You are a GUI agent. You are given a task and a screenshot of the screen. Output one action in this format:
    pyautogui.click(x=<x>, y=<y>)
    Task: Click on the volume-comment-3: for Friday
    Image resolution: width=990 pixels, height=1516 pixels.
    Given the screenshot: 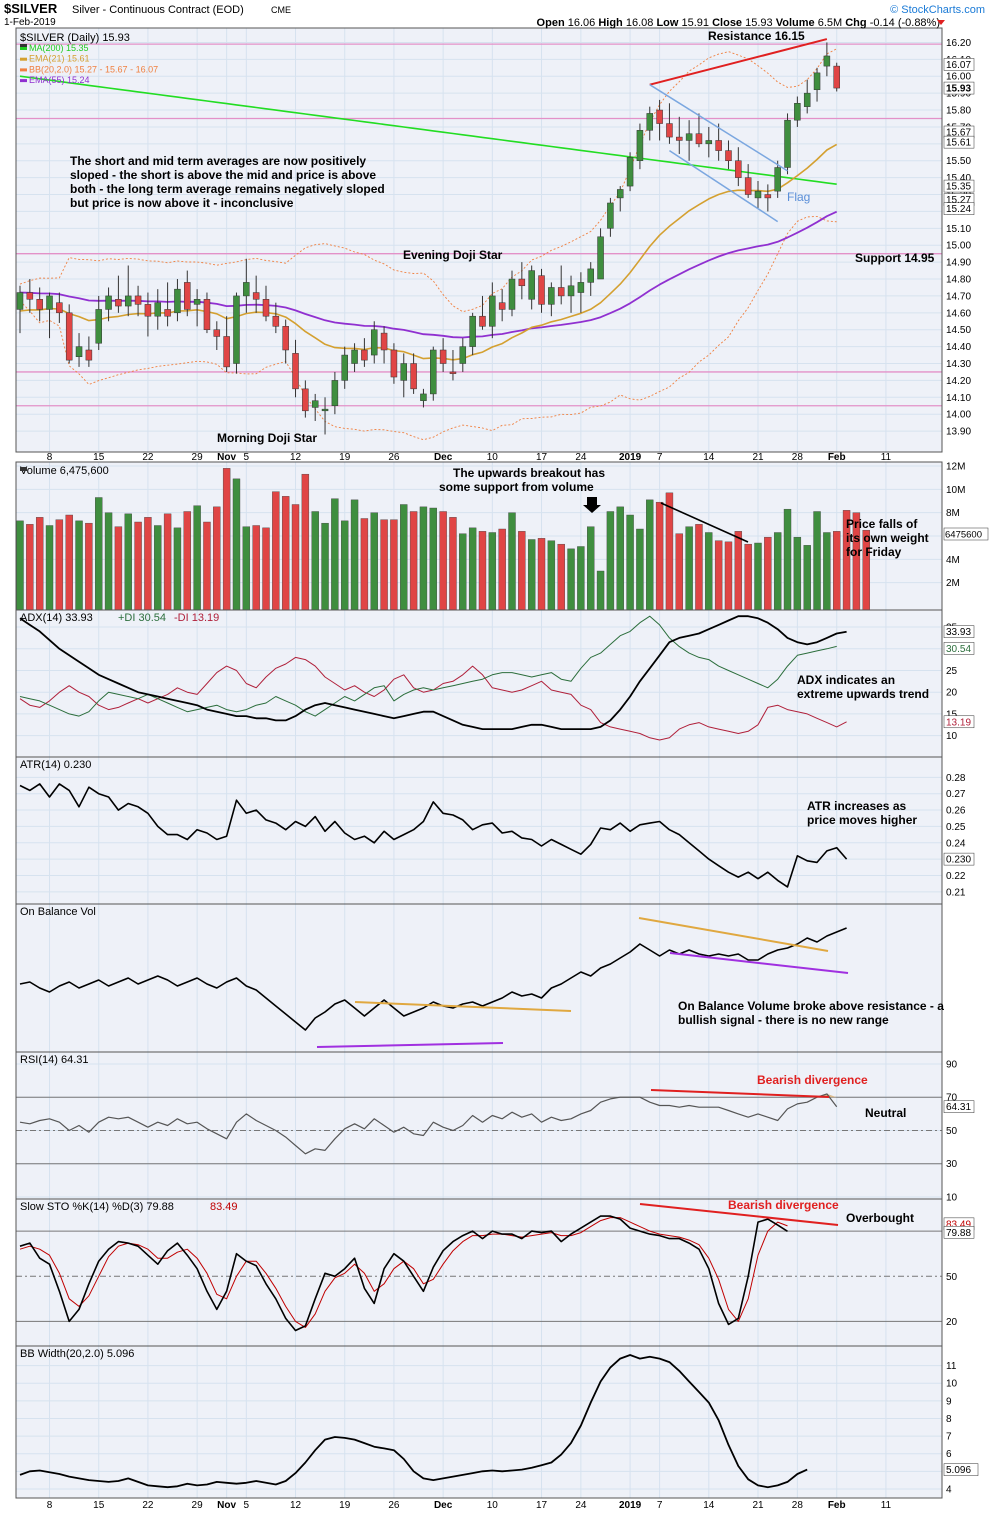 What is the action you would take?
    pyautogui.click(x=874, y=552)
    